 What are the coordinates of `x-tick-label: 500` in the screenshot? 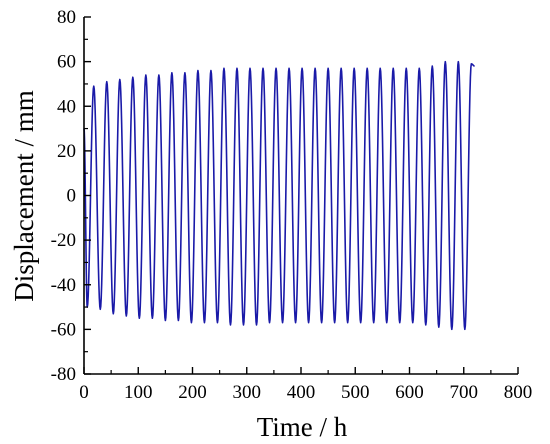 It's located at (355, 392).